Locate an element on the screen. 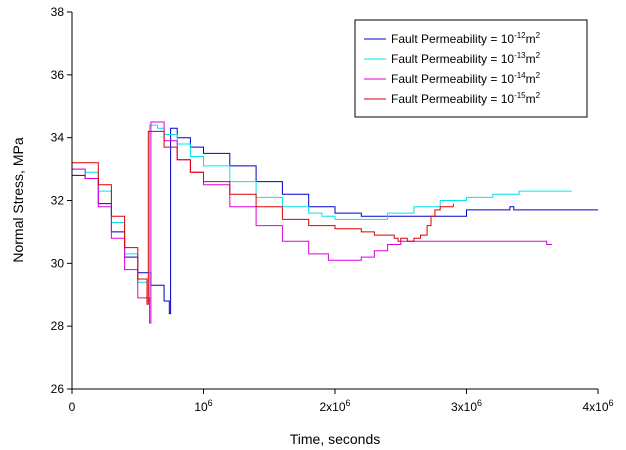 The height and width of the screenshot is (450, 626). y-tick-label: 32 is located at coordinates (58, 201).